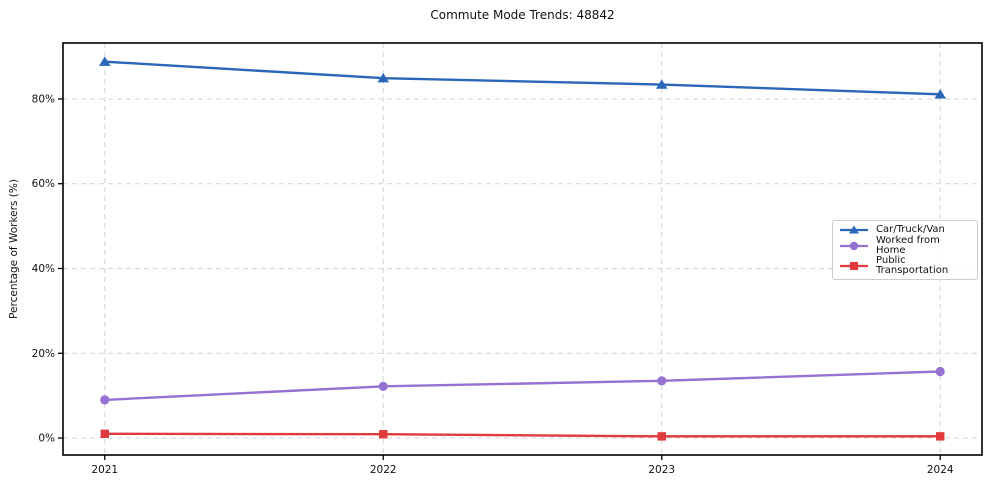 The width and height of the screenshot is (990, 490). What do you see at coordinates (43, 269) in the screenshot?
I see `y-tick-label: 40%` at bounding box center [43, 269].